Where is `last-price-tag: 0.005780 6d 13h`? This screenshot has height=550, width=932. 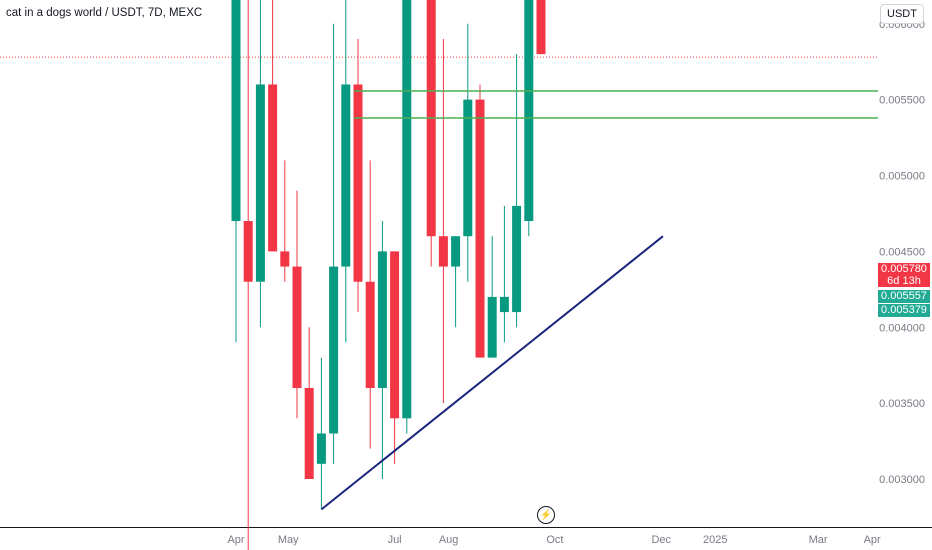
last-price-tag: 0.005780 6d 13h is located at coordinates (904, 275).